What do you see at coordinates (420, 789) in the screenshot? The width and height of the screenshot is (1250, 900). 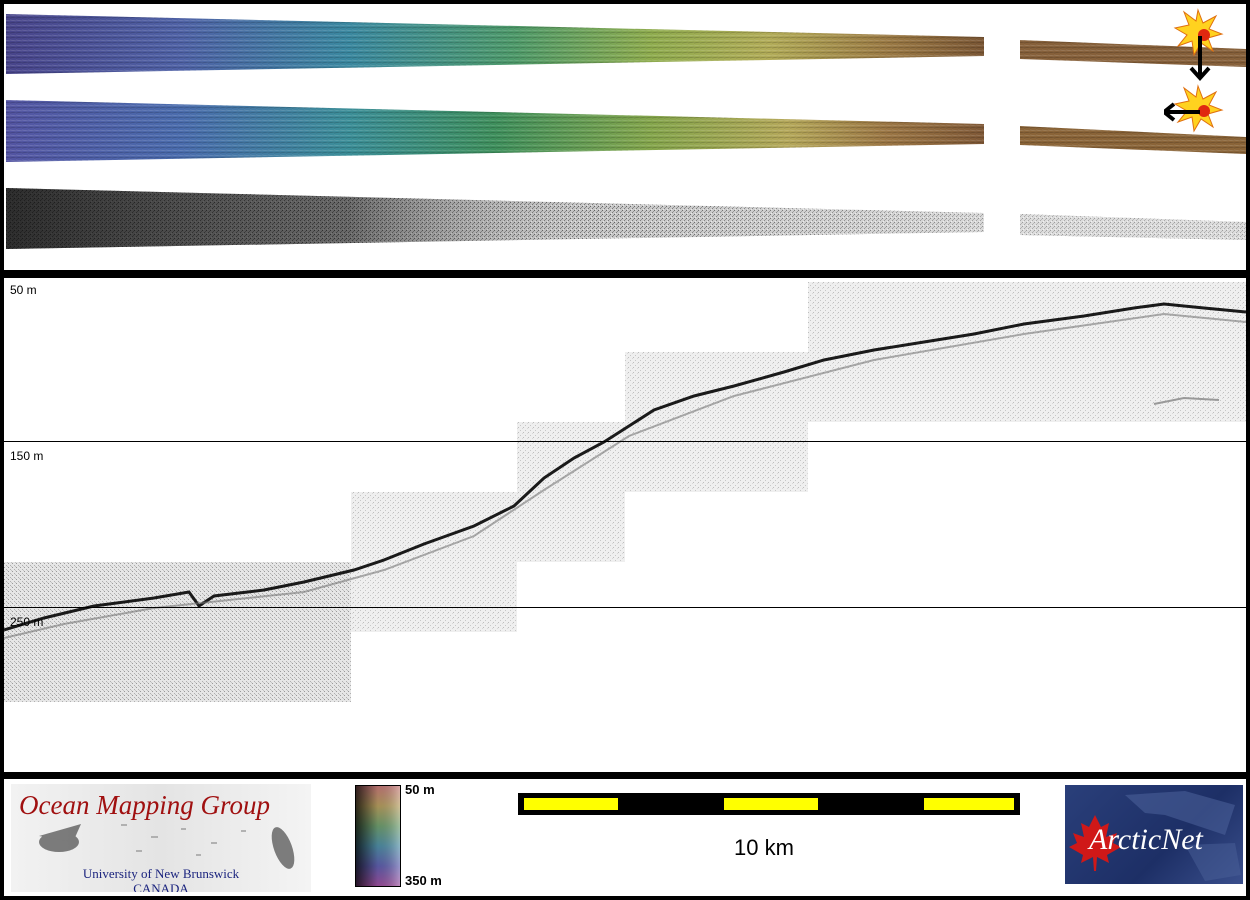 I see `colorbar-top-label: 50 m` at bounding box center [420, 789].